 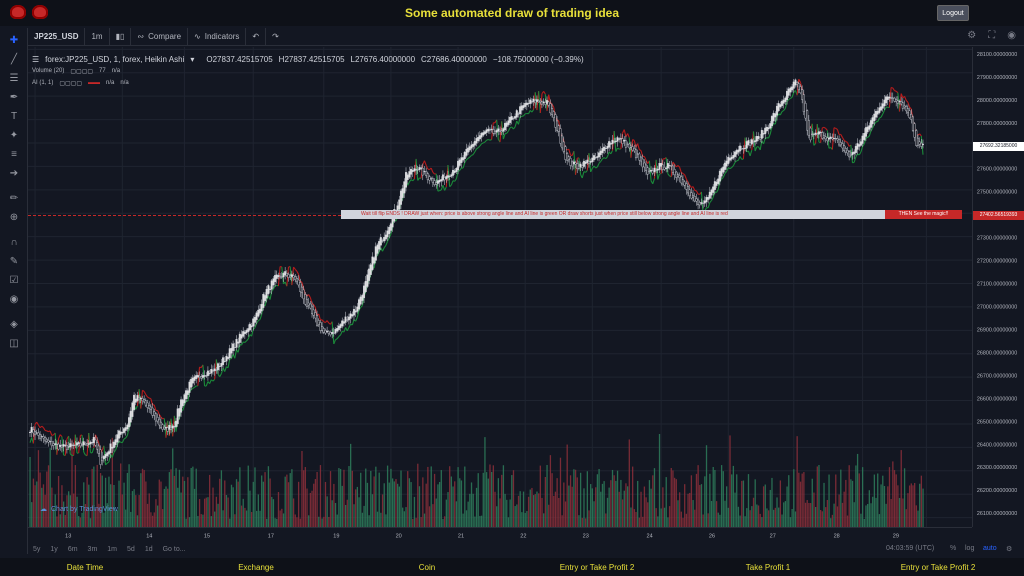 What do you see at coordinates (72, 549) in the screenshot?
I see `range-6m: 6m` at bounding box center [72, 549].